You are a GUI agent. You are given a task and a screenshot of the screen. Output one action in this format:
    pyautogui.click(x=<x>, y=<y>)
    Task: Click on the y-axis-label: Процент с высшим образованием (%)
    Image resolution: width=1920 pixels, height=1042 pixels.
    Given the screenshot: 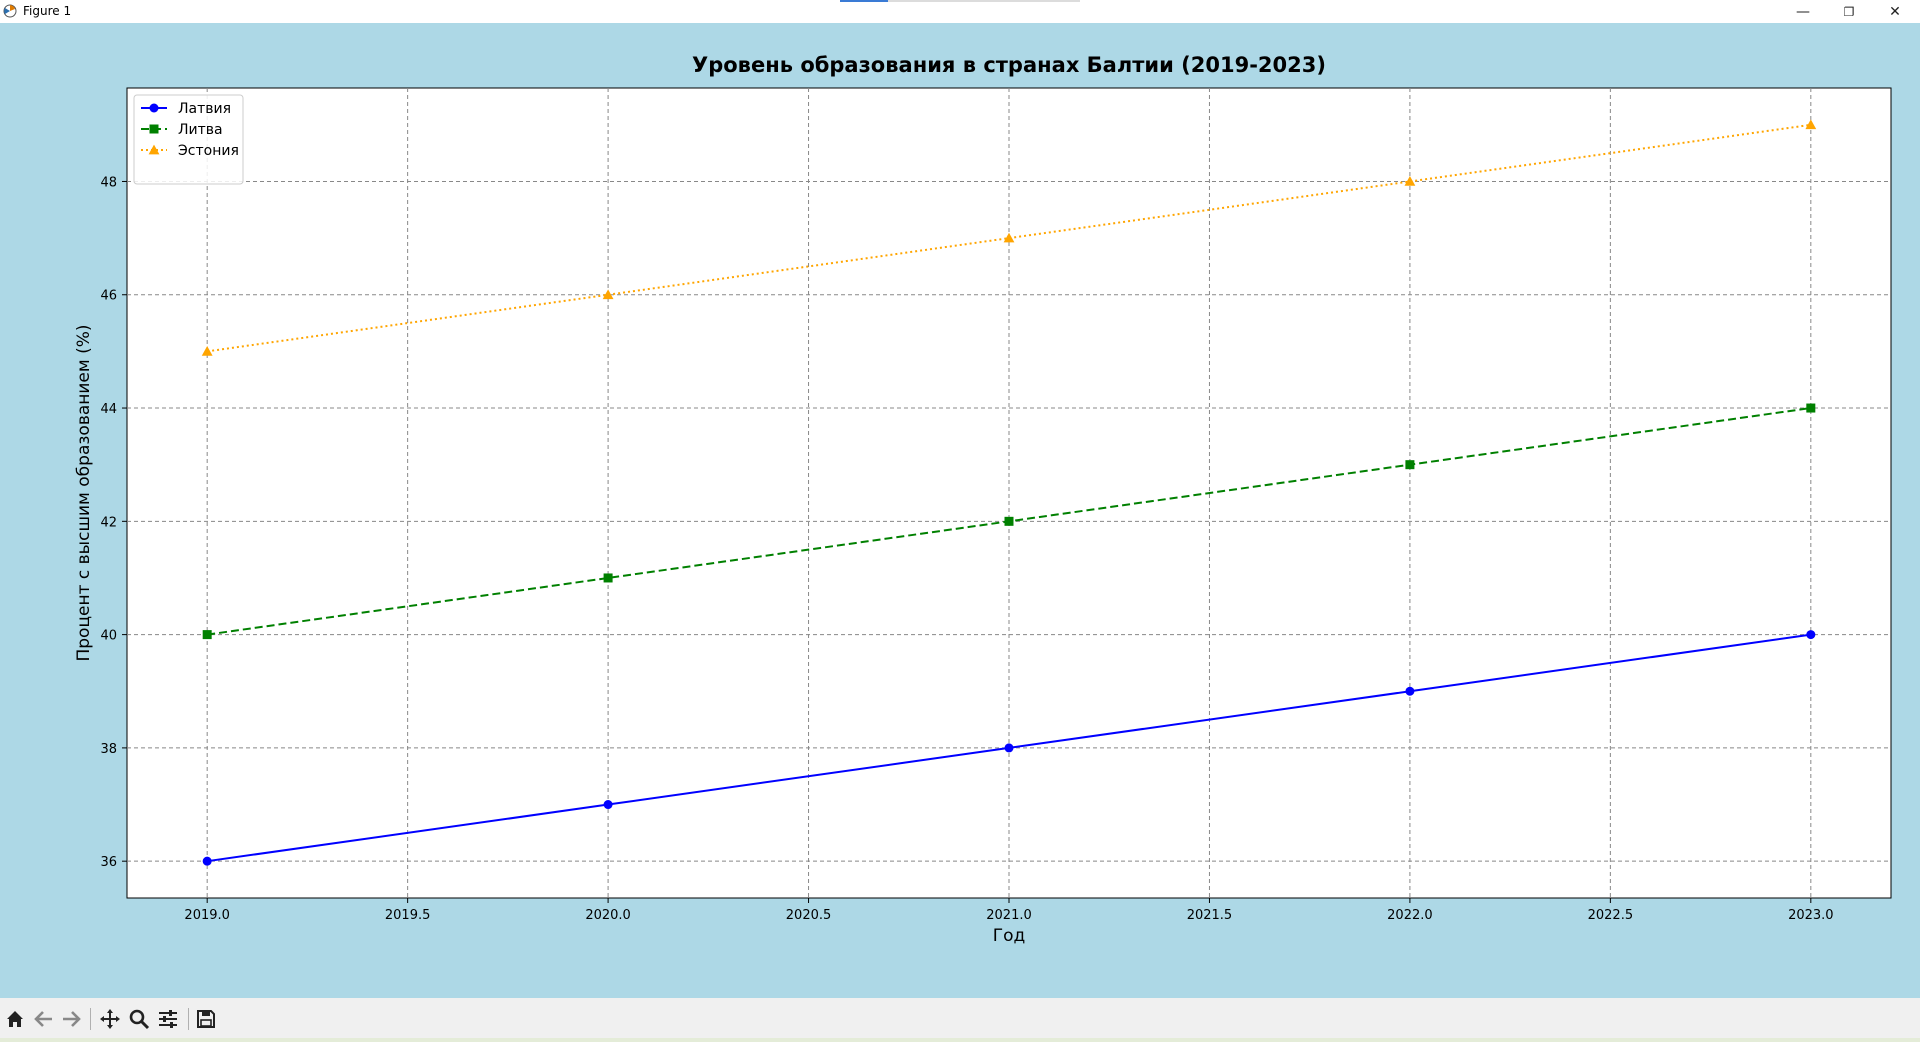 What is the action you would take?
    pyautogui.click(x=84, y=492)
    